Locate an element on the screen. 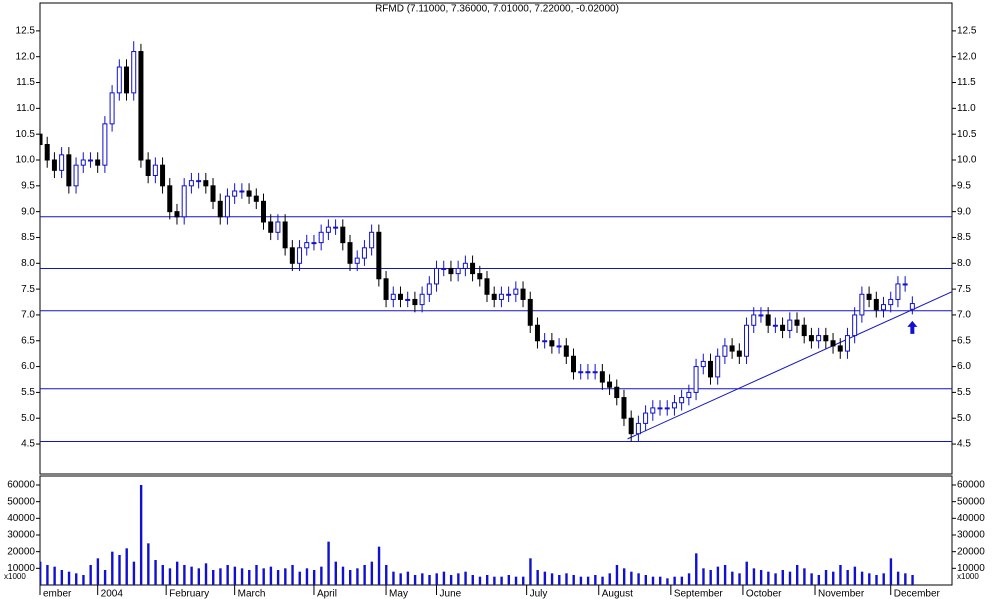 This screenshot has height=599, width=994. y-tick-label: 12.5 is located at coordinates (26, 31).